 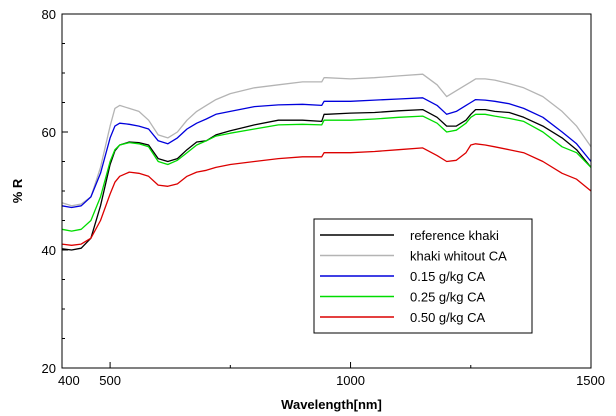 What do you see at coordinates (350, 380) in the screenshot?
I see `x-tick-label: 1000` at bounding box center [350, 380].